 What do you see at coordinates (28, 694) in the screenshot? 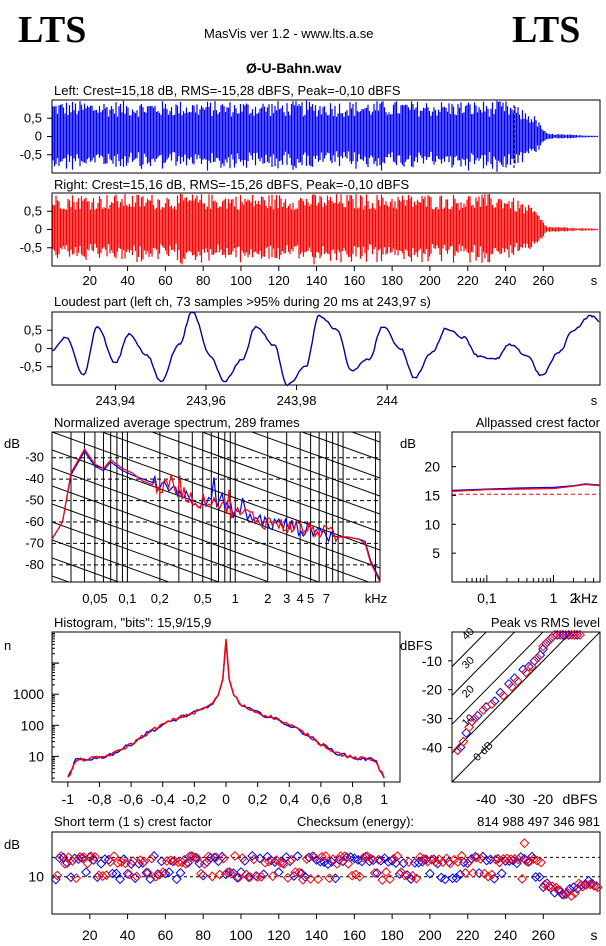
I see `histogram-ytick-label: 1000` at bounding box center [28, 694].